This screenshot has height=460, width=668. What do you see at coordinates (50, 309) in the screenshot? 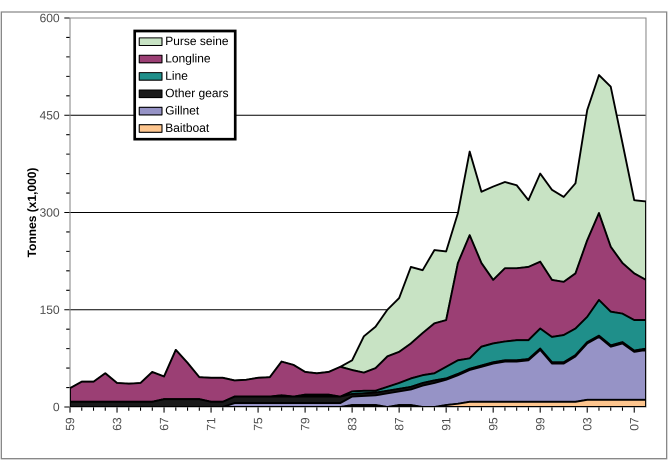
I see `y-tick-label: 150` at bounding box center [50, 309].